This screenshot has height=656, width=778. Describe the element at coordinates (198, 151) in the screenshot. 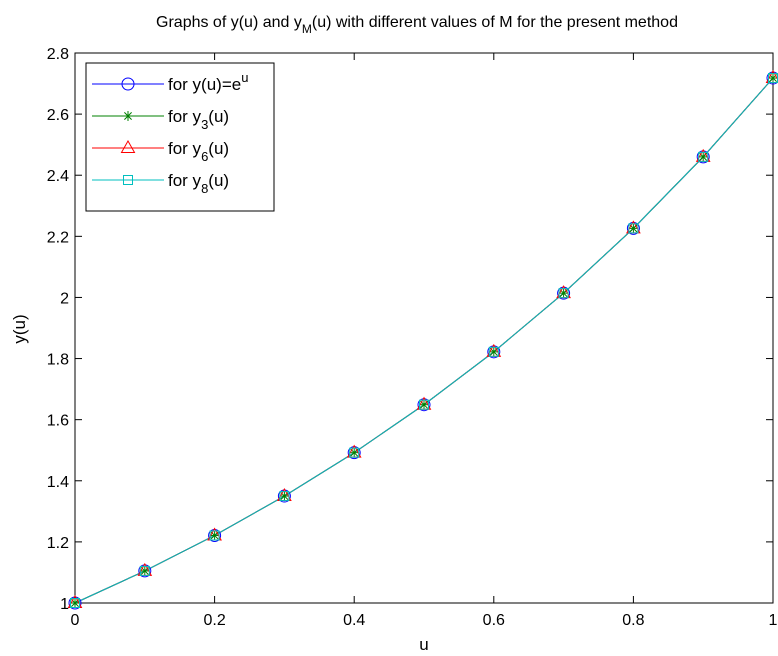

I see `legend-label: for y6(u)` at that location.